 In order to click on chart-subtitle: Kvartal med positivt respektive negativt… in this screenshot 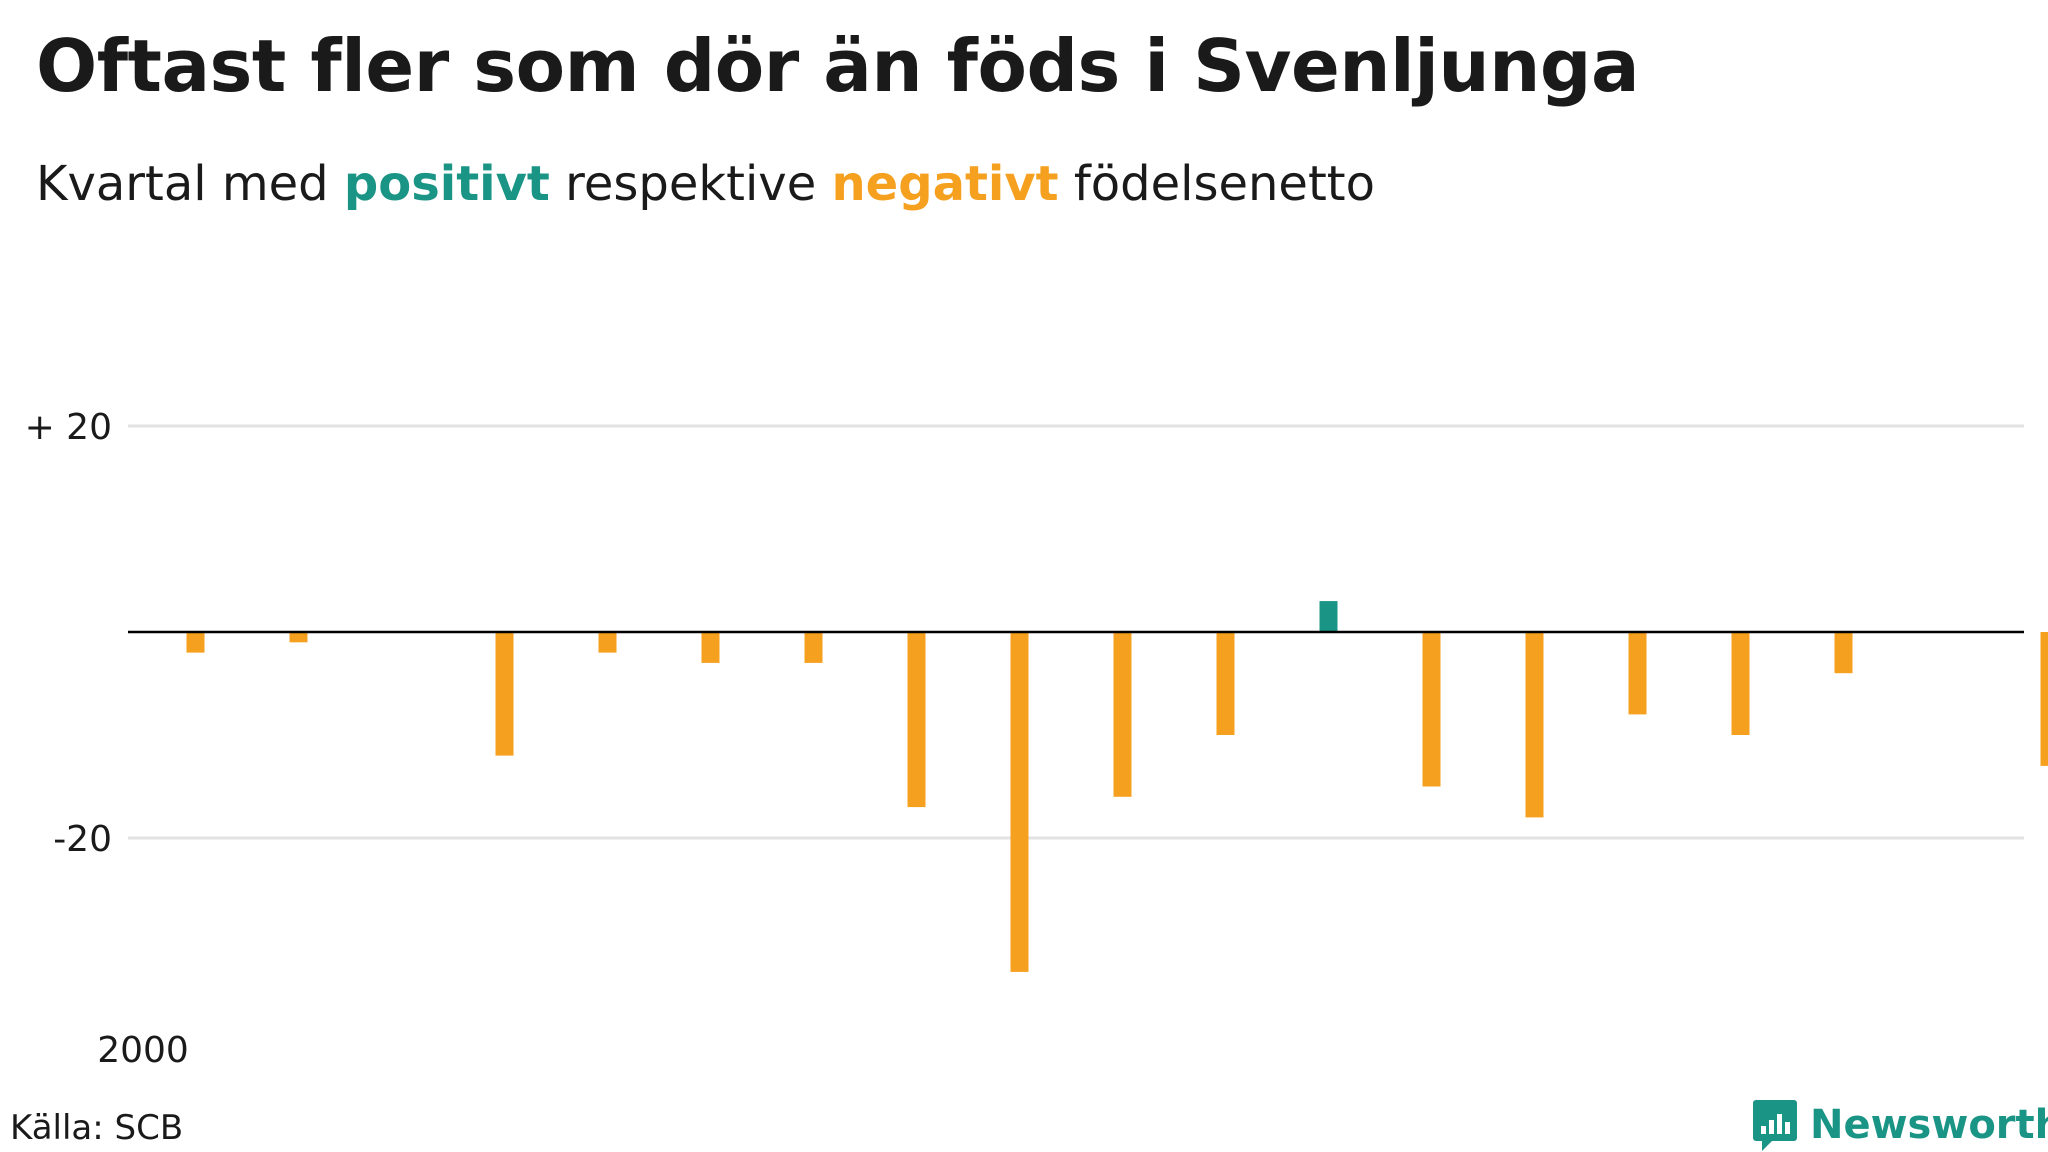, I will do `click(705, 184)`.